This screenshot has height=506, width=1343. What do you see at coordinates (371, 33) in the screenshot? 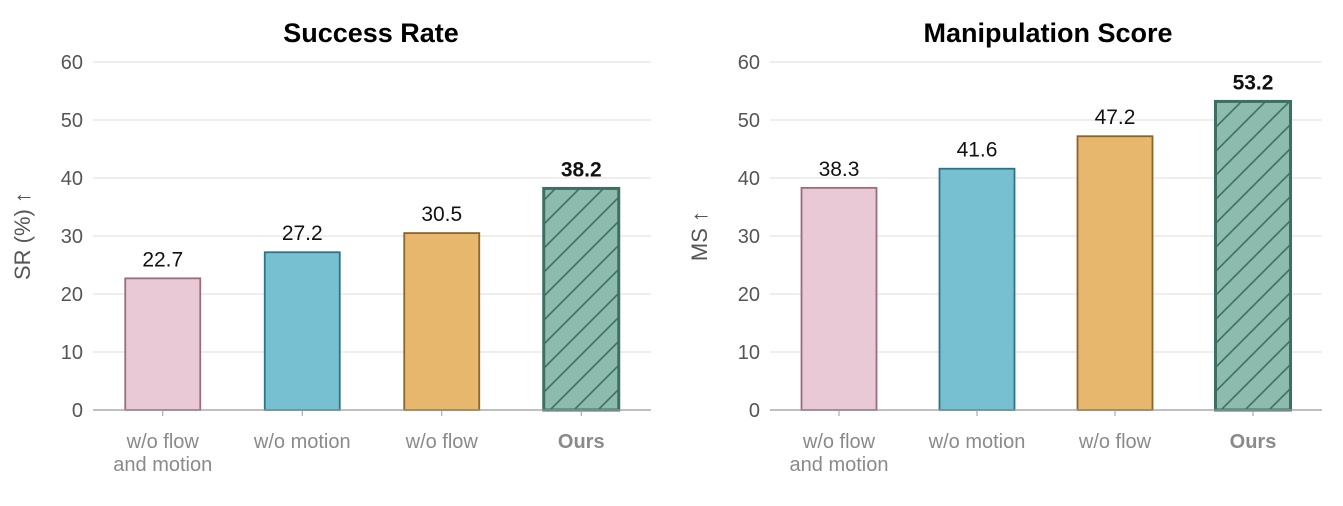
I see `chart-title: Success Rate` at bounding box center [371, 33].